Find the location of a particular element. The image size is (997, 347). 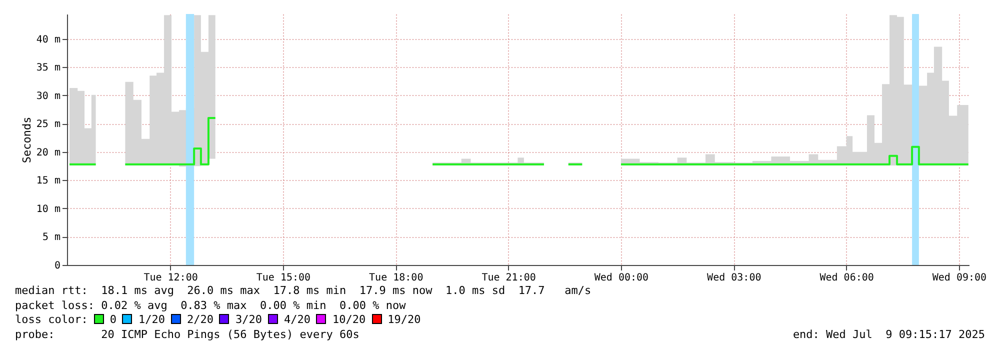

y-tick-label: 20 m is located at coordinates (48, 152).